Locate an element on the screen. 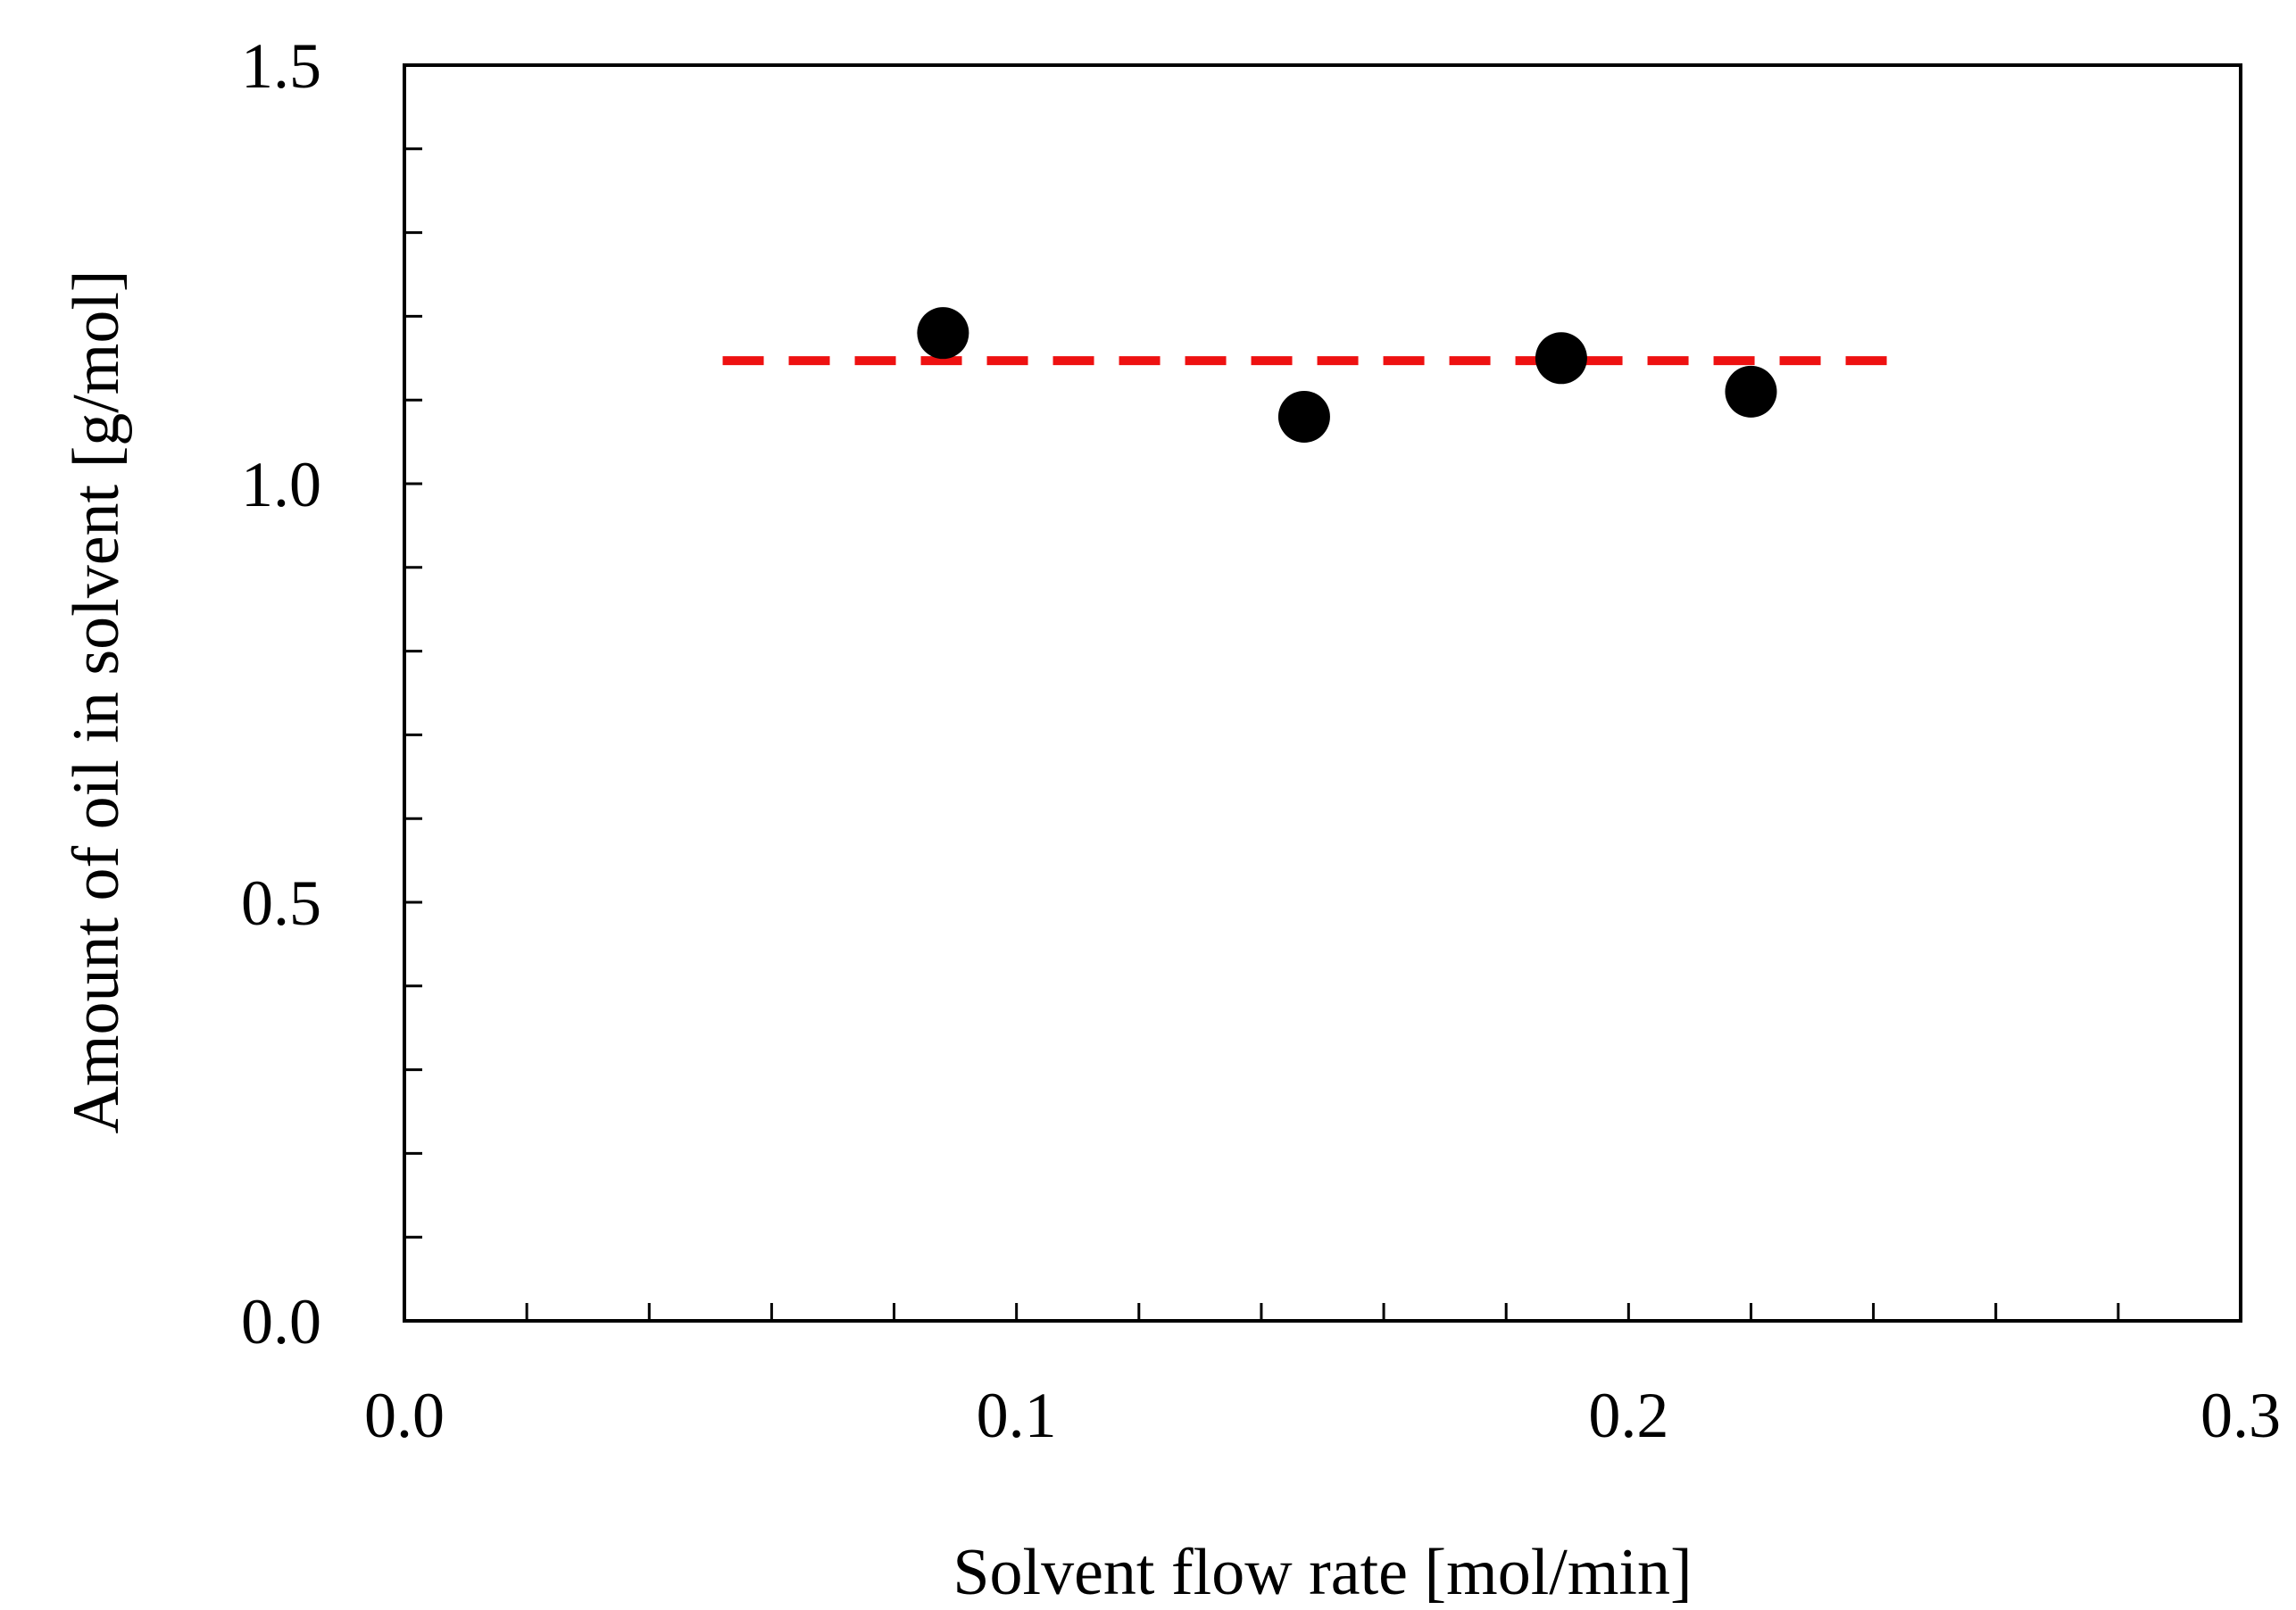 The image size is (2296, 1610). y-tick-label: 1.0 is located at coordinates (281, 484).